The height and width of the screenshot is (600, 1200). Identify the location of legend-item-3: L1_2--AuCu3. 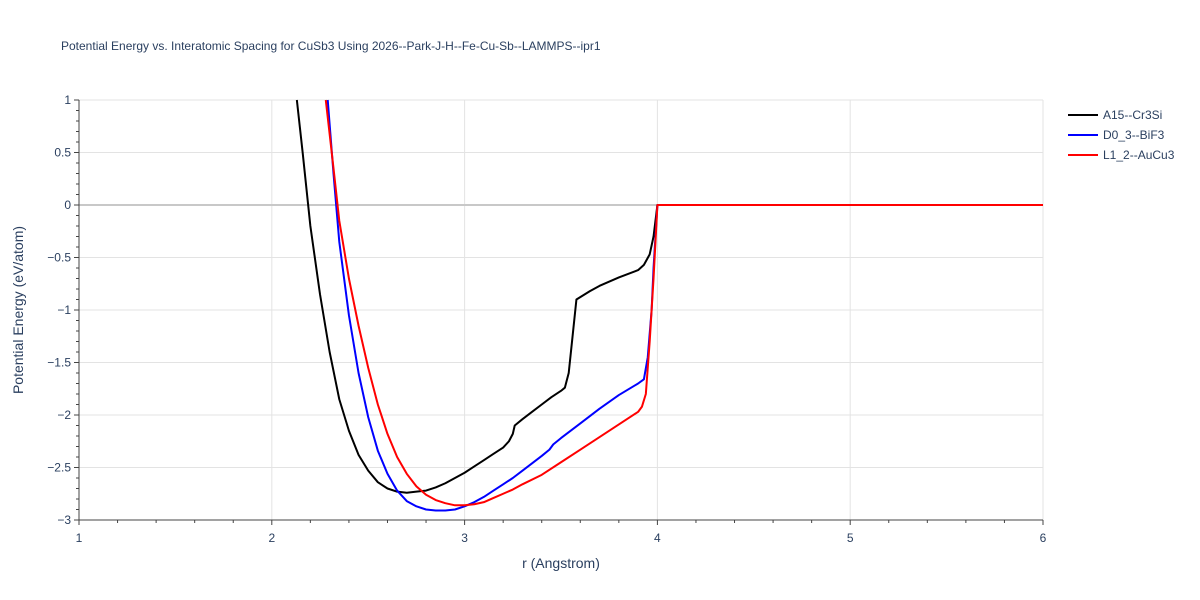
(1121, 155).